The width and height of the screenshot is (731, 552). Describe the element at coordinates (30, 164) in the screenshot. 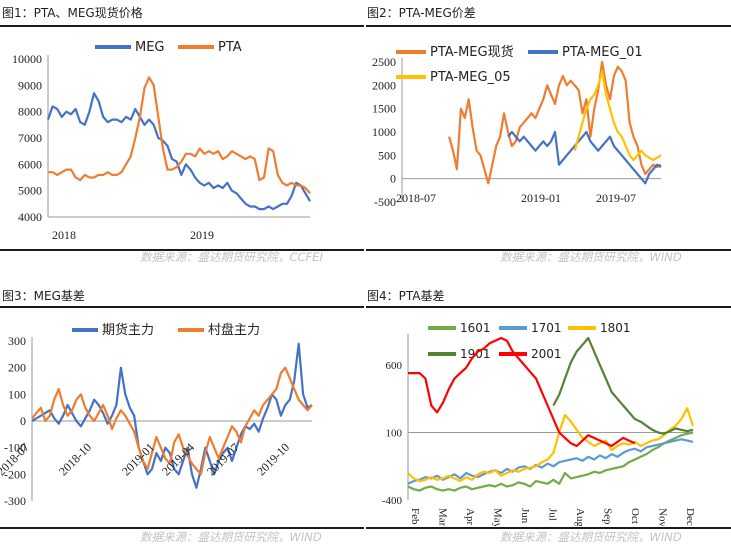

I see `y-tick-label: 6000` at that location.